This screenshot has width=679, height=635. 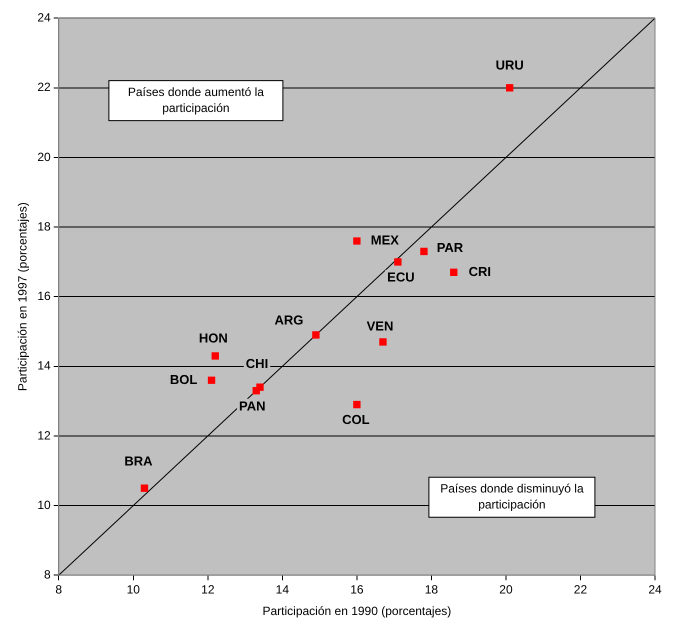 What do you see at coordinates (44, 87) in the screenshot?
I see `y-tick-label: 22` at bounding box center [44, 87].